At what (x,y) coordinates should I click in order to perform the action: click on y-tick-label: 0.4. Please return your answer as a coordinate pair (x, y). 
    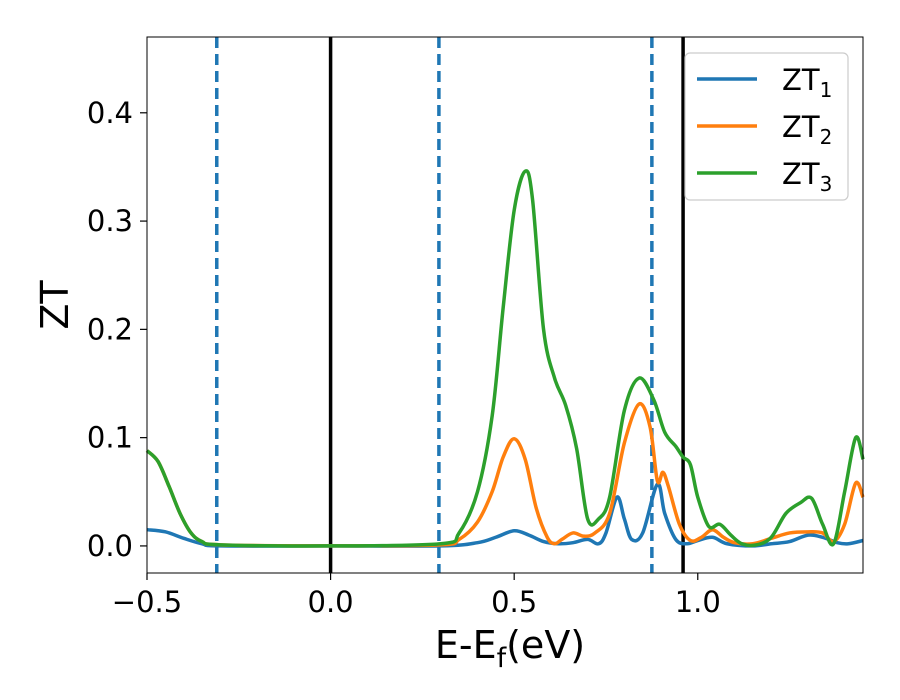
    Looking at the image, I should click on (110, 113).